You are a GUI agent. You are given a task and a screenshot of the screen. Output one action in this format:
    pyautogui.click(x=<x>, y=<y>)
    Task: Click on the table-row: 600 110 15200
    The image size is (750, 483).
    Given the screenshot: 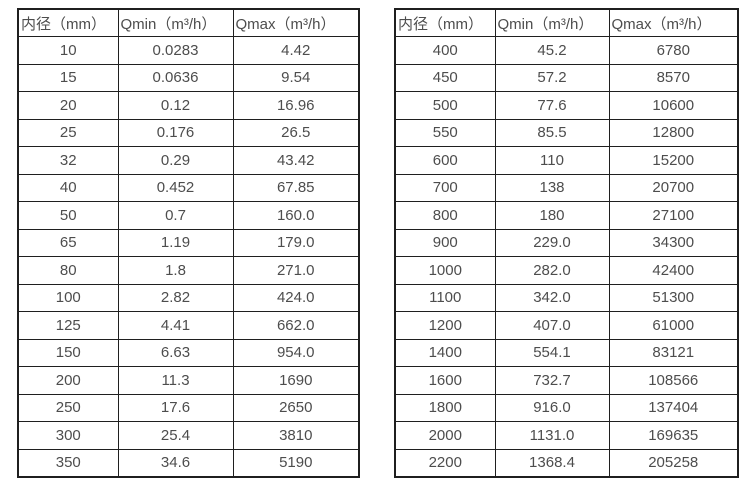 What is the action you would take?
    pyautogui.click(x=566, y=160)
    